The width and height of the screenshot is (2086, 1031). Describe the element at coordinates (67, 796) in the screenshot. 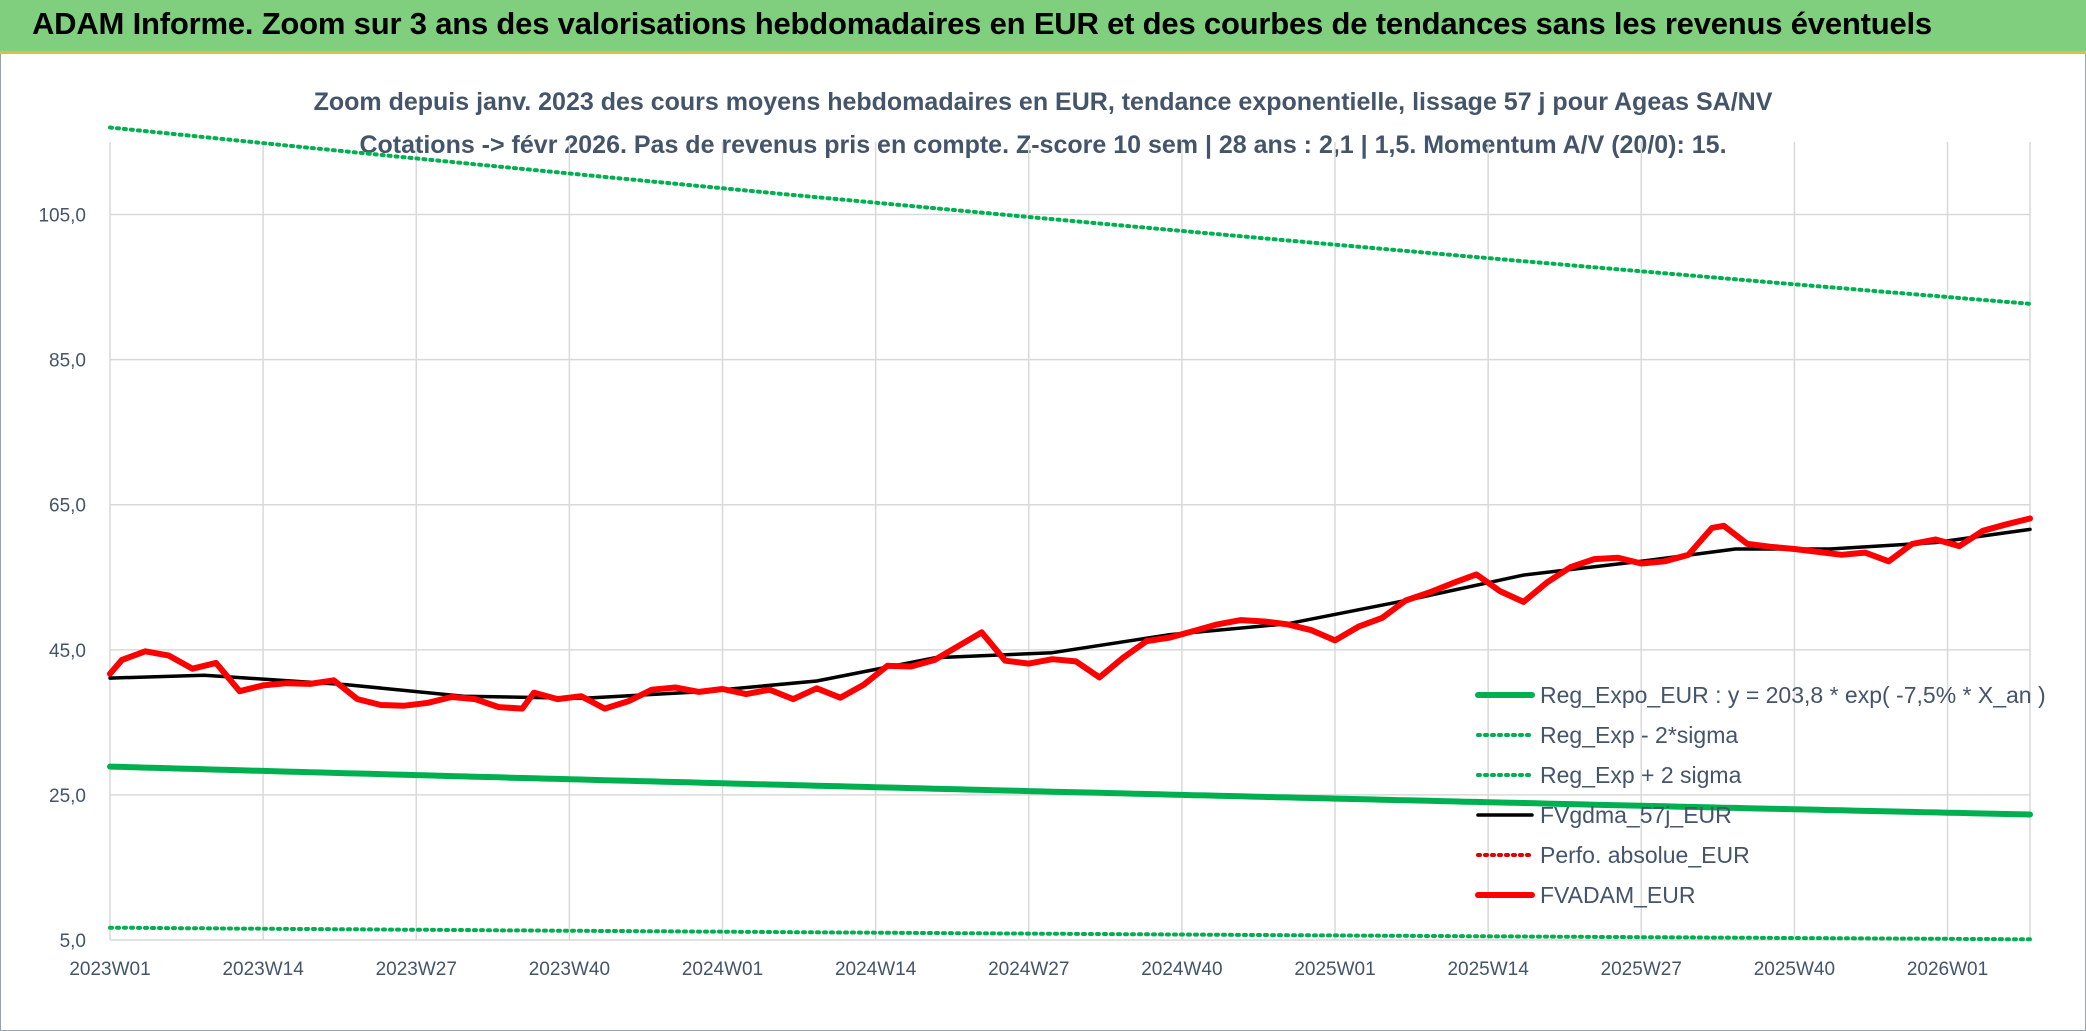

I see `y-tick-label: 25,0` at that location.